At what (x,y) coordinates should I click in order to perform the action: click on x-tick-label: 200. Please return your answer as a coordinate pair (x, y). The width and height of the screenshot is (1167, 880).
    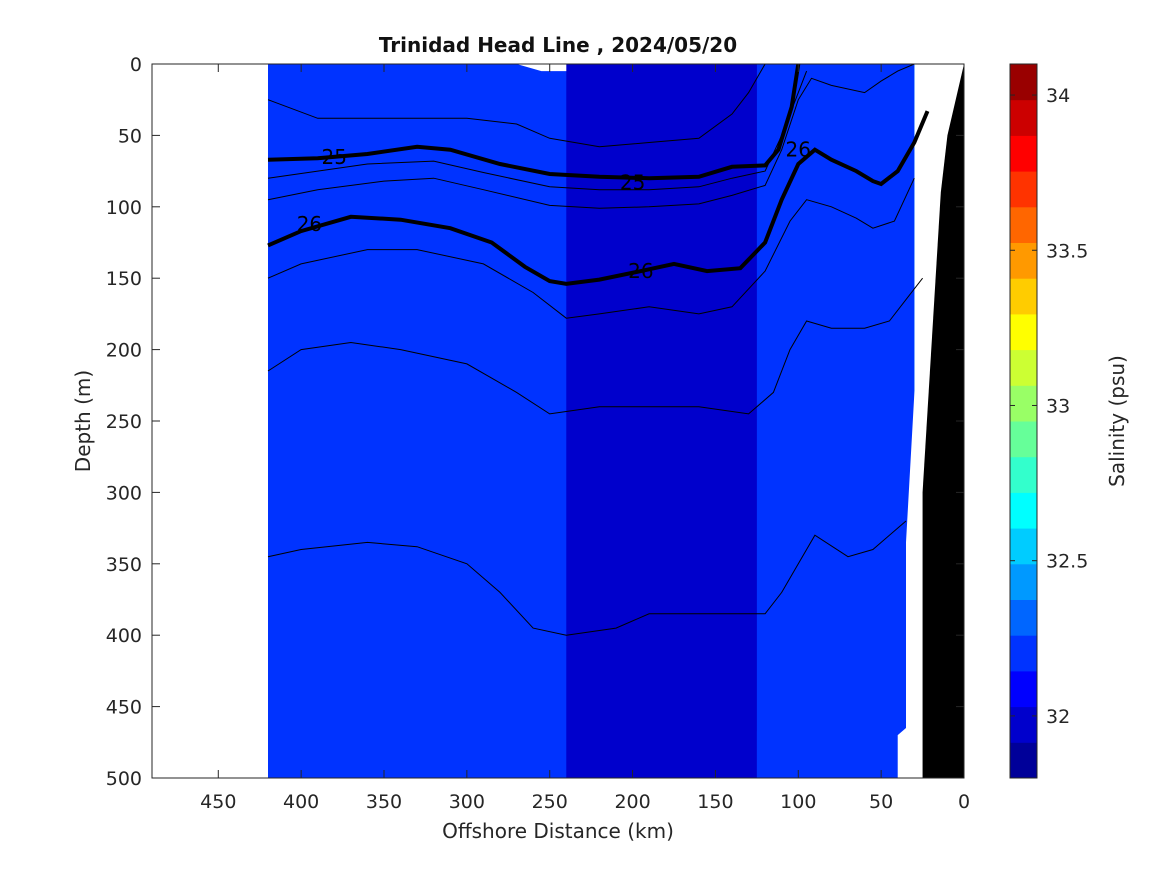
    Looking at the image, I should click on (632, 802).